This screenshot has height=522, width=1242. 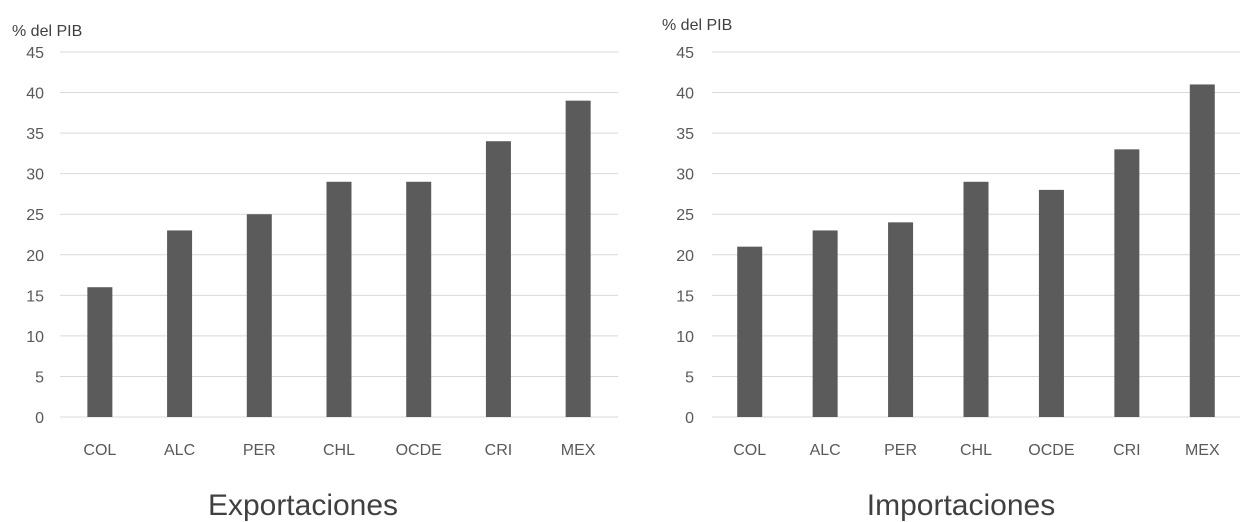 What do you see at coordinates (961, 505) in the screenshot?
I see `chart-title: Importaciones` at bounding box center [961, 505].